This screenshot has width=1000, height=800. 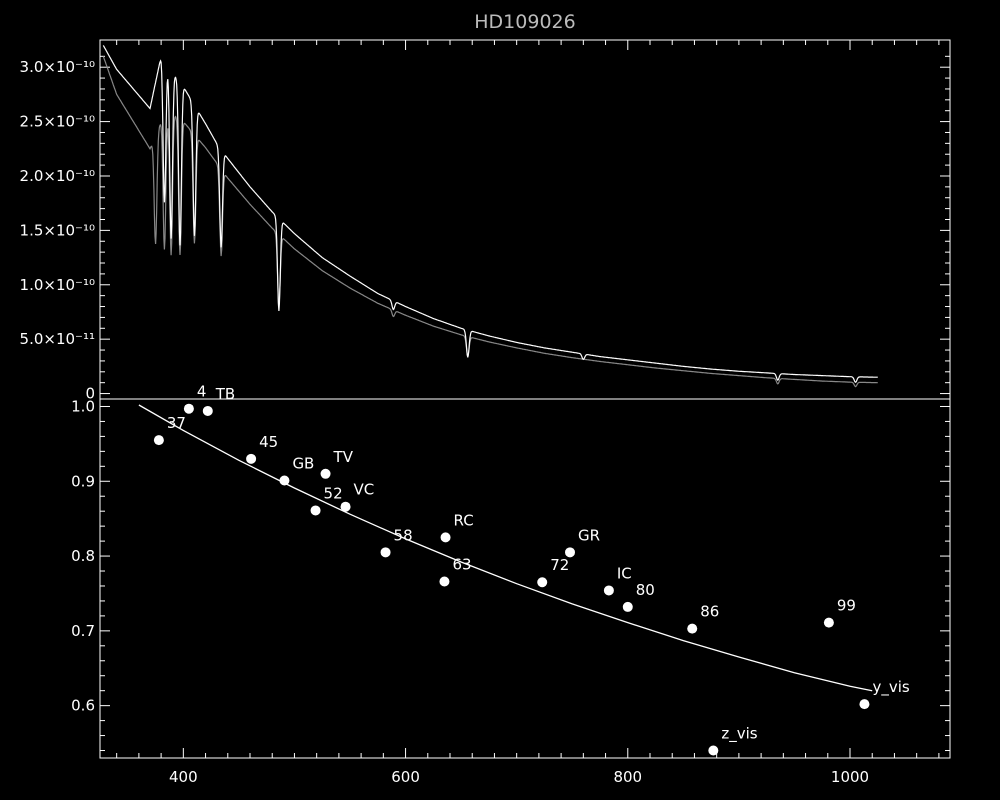 I want to click on upper-y-tick-label: 3.0×10⁻¹⁰, so click(x=57, y=67).